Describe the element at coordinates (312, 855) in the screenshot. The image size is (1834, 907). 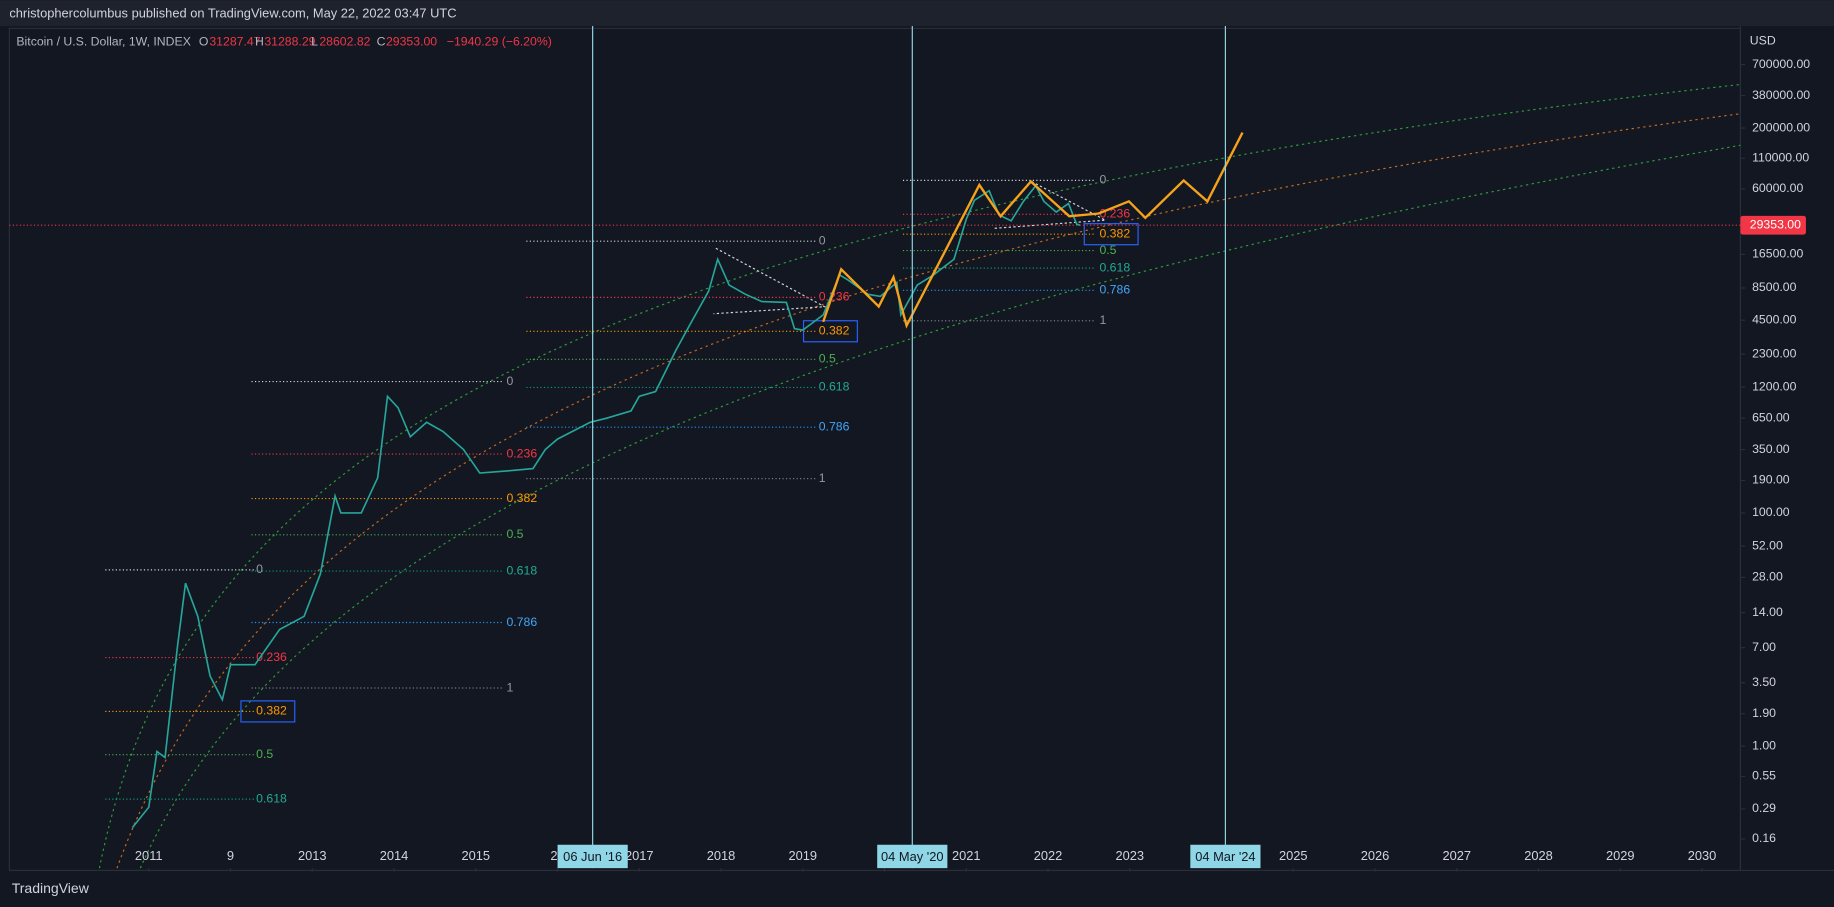
I see `x-tick-label: 2013` at that location.